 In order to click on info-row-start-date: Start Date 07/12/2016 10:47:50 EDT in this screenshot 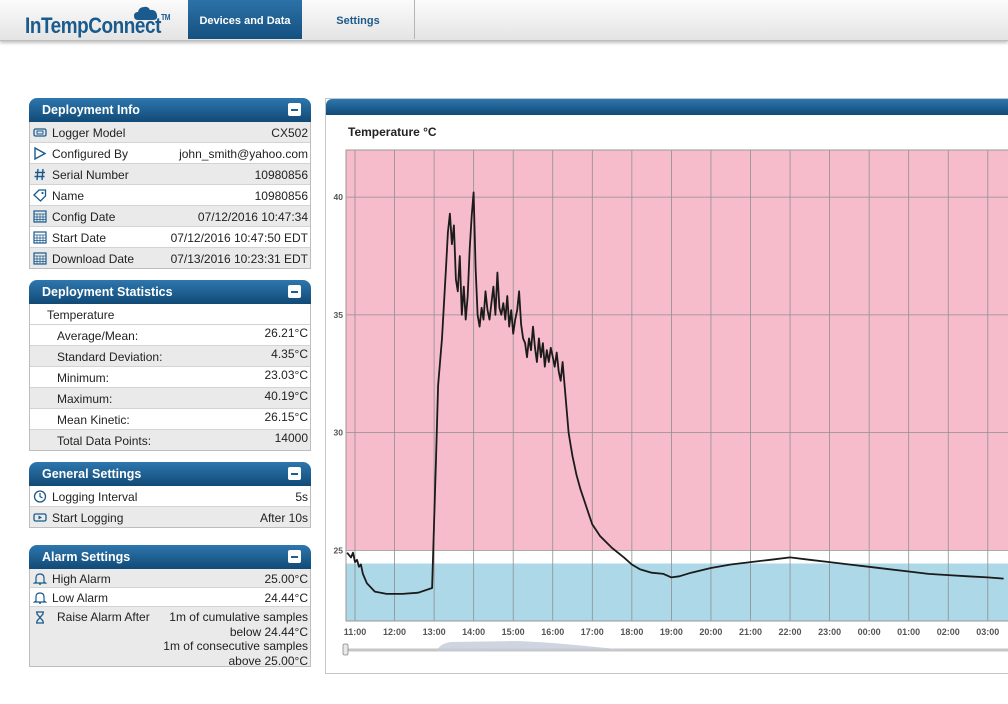, I will do `click(170, 236)`.